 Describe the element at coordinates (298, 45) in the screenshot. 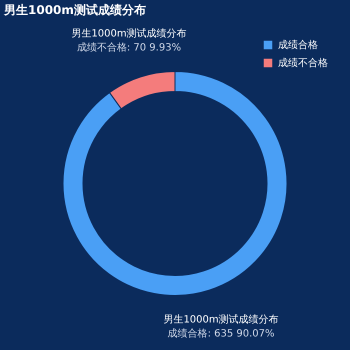

I see `legend-label: 成绩合格` at that location.